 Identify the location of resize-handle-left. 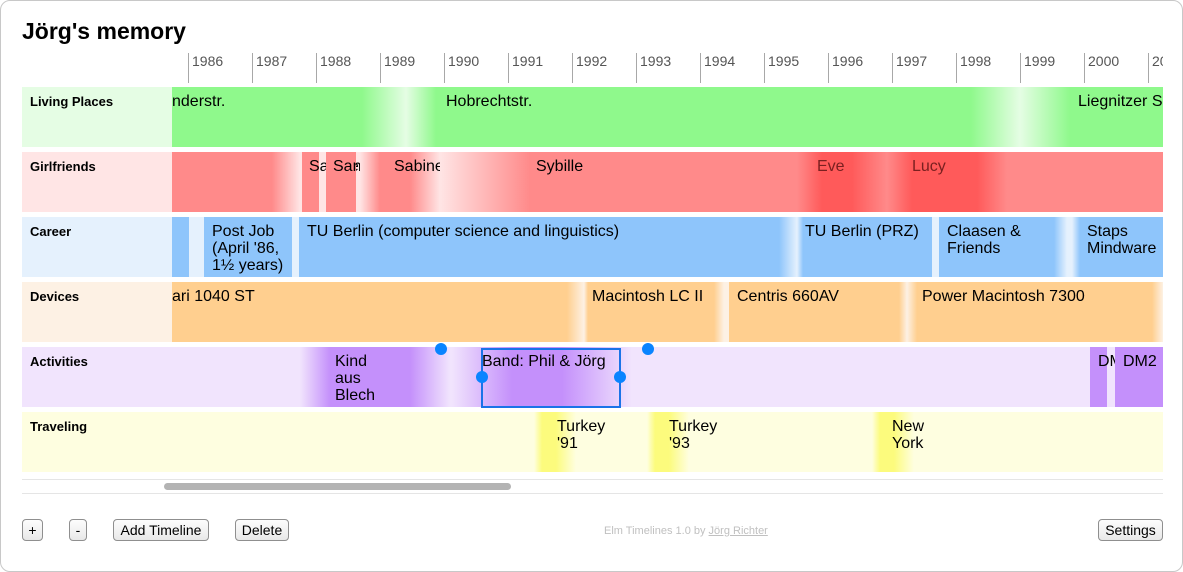
(482, 377).